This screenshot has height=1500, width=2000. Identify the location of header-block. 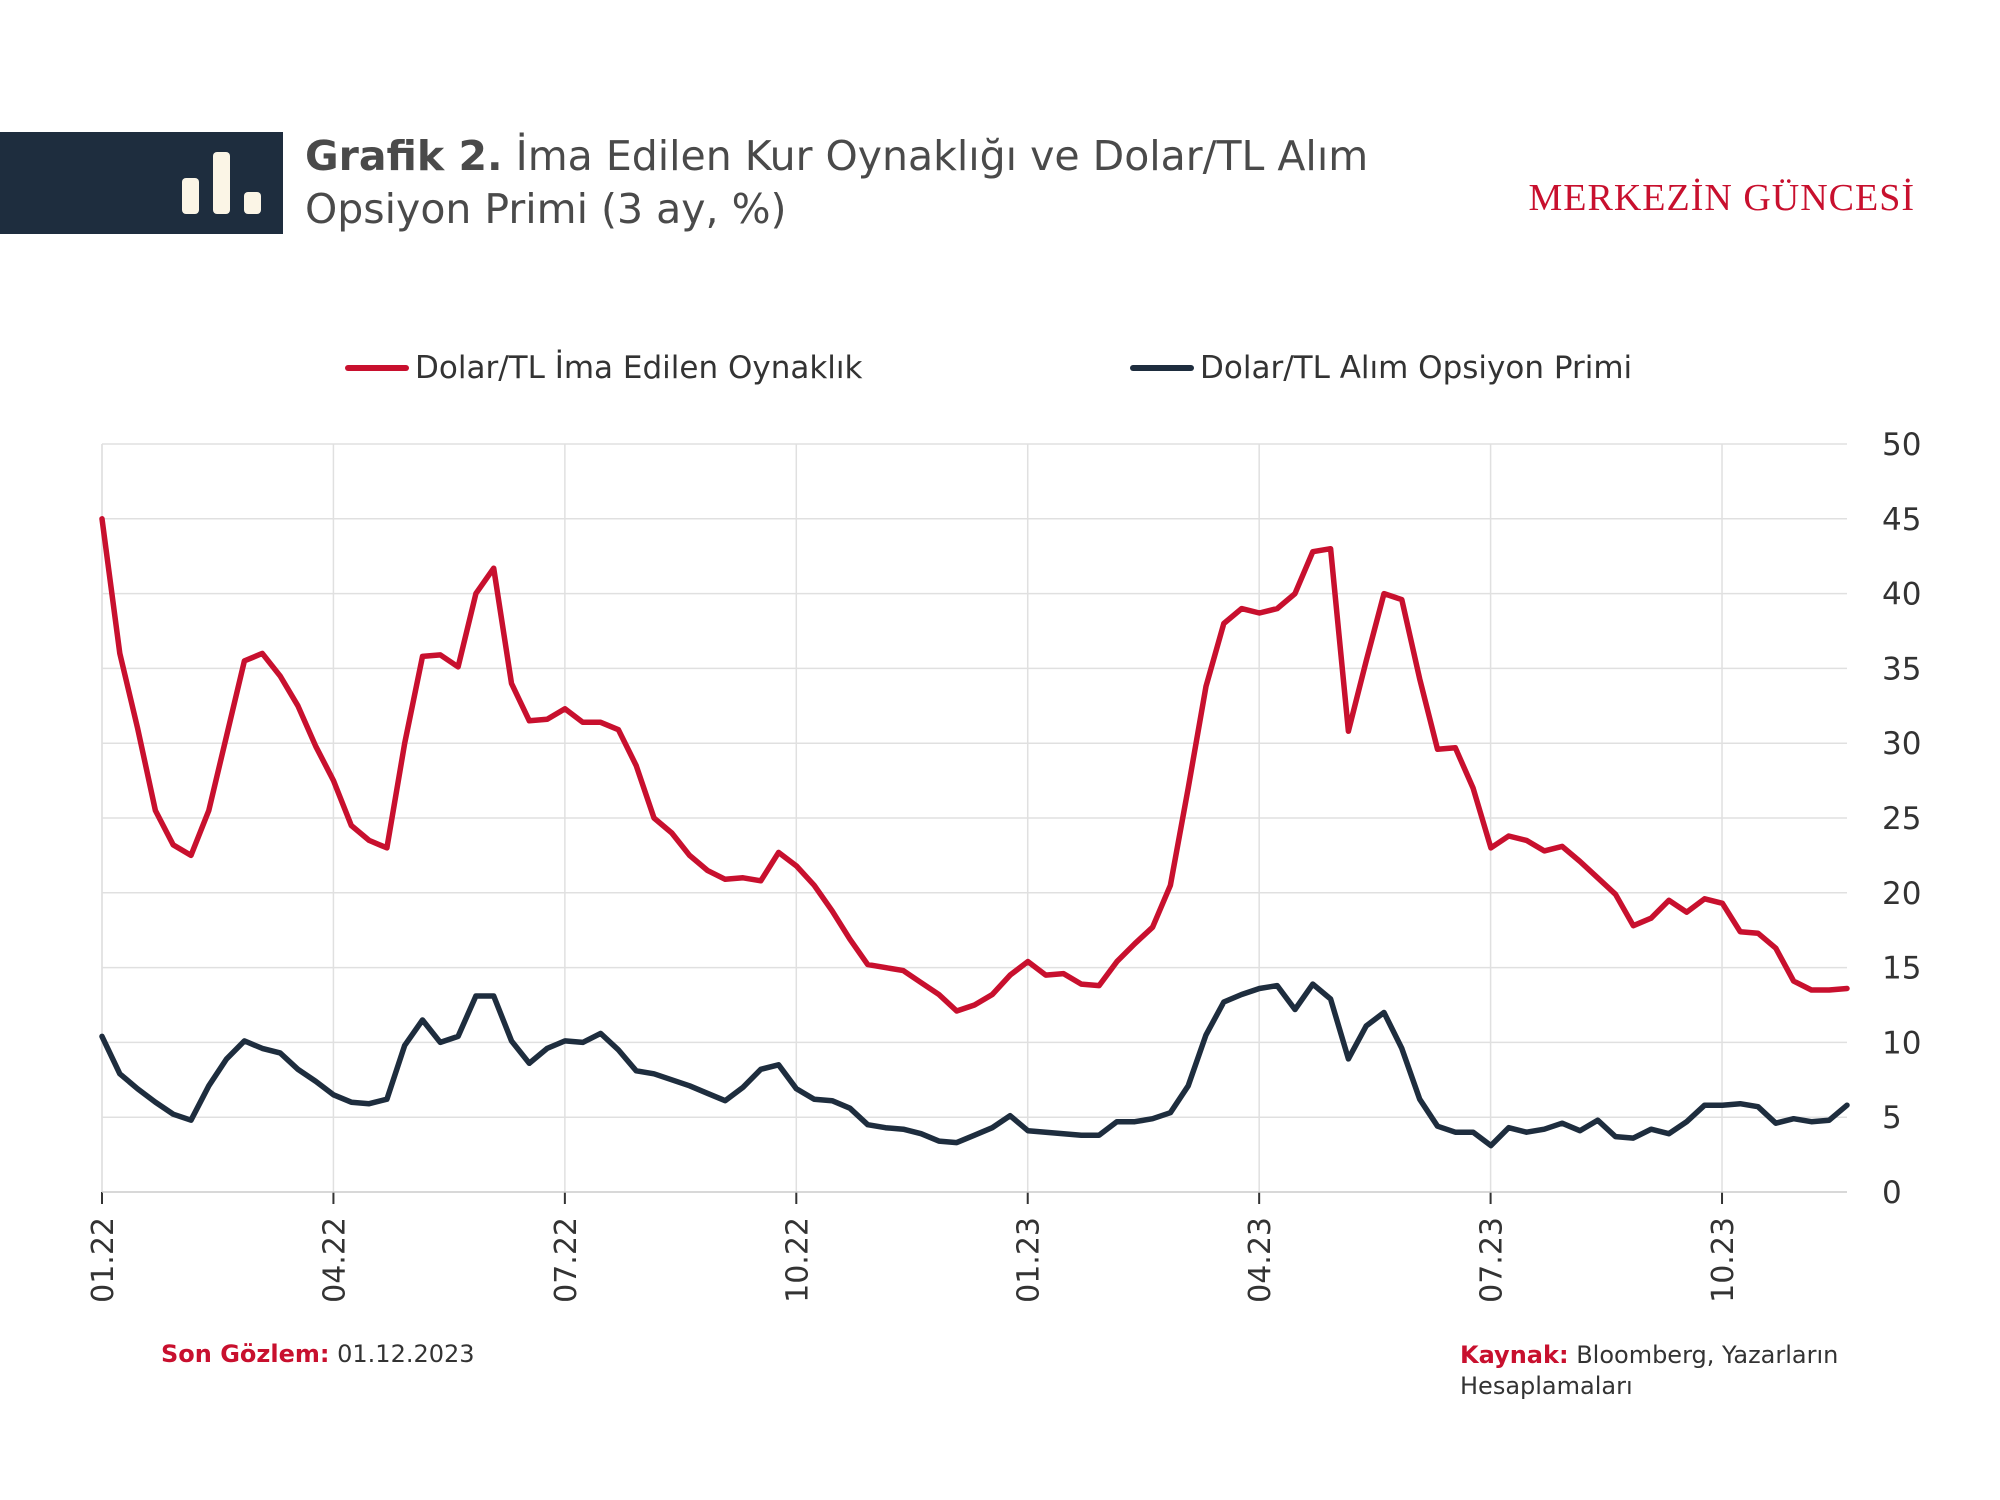
(141, 183).